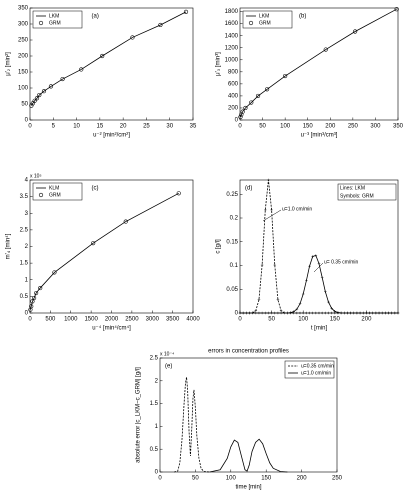  What do you see at coordinates (232, 290) in the screenshot?
I see `y-tick-label: 0.05` at bounding box center [232, 290].